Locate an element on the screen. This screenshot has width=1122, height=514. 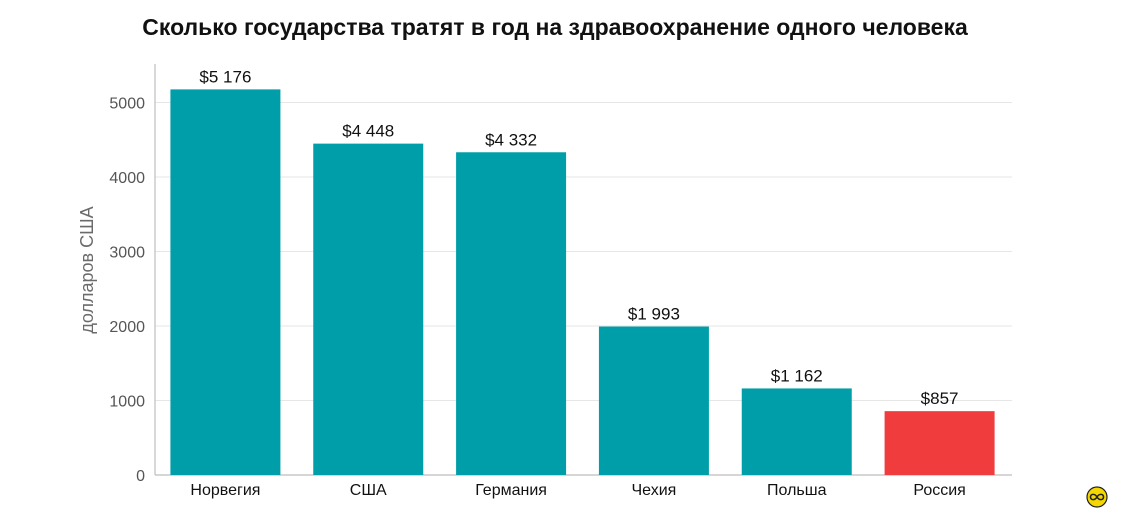
data-label: $857 is located at coordinates (940, 398).